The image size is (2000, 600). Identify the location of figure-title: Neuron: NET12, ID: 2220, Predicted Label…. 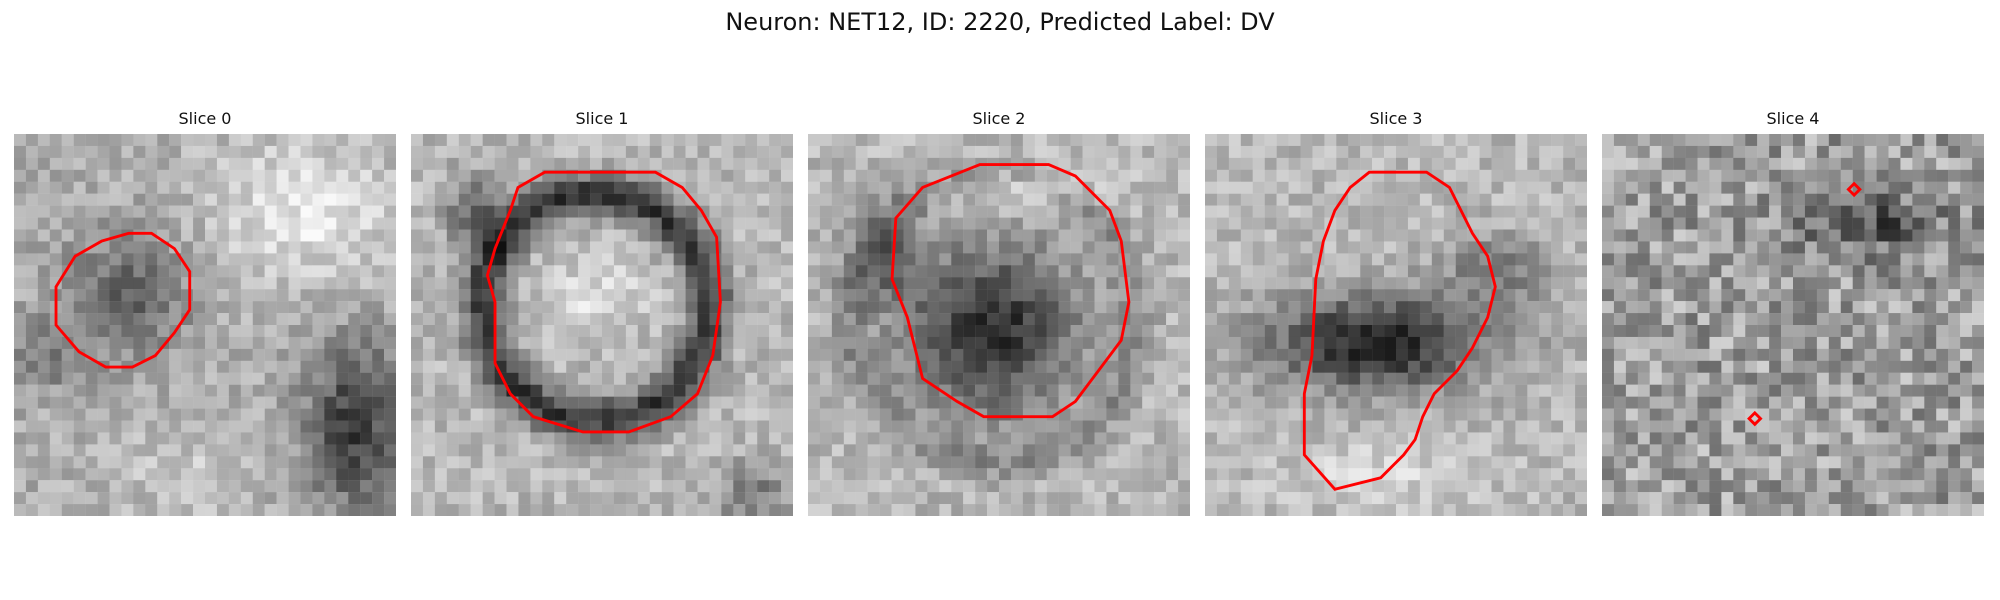
(1000, 22).